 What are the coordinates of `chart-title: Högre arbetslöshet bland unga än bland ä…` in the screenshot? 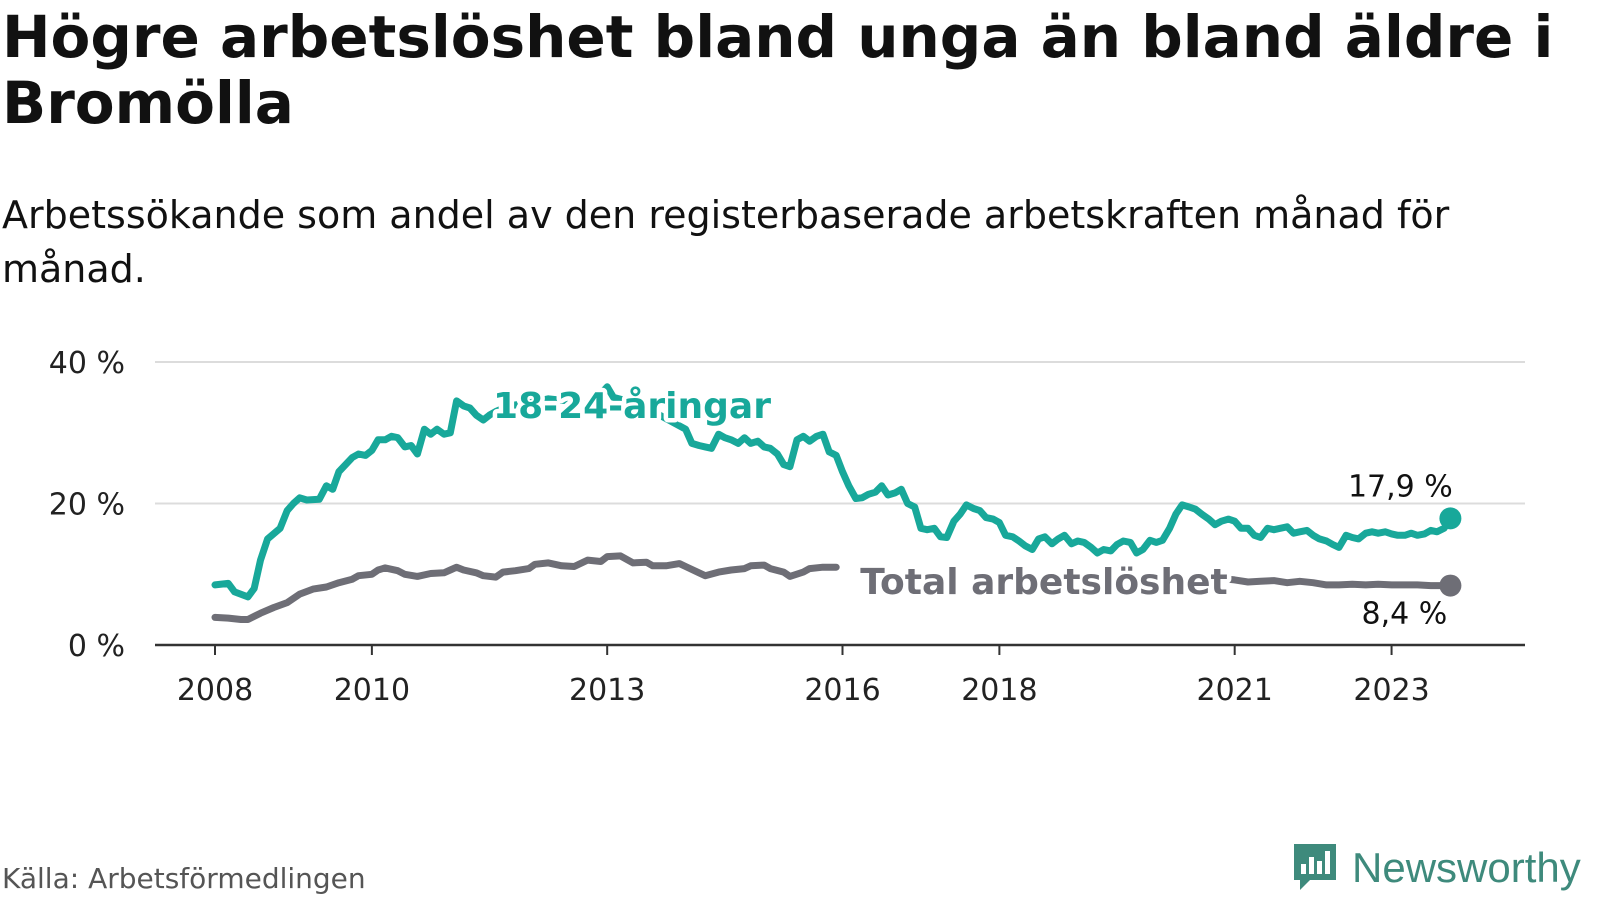 It's located at (778, 70).